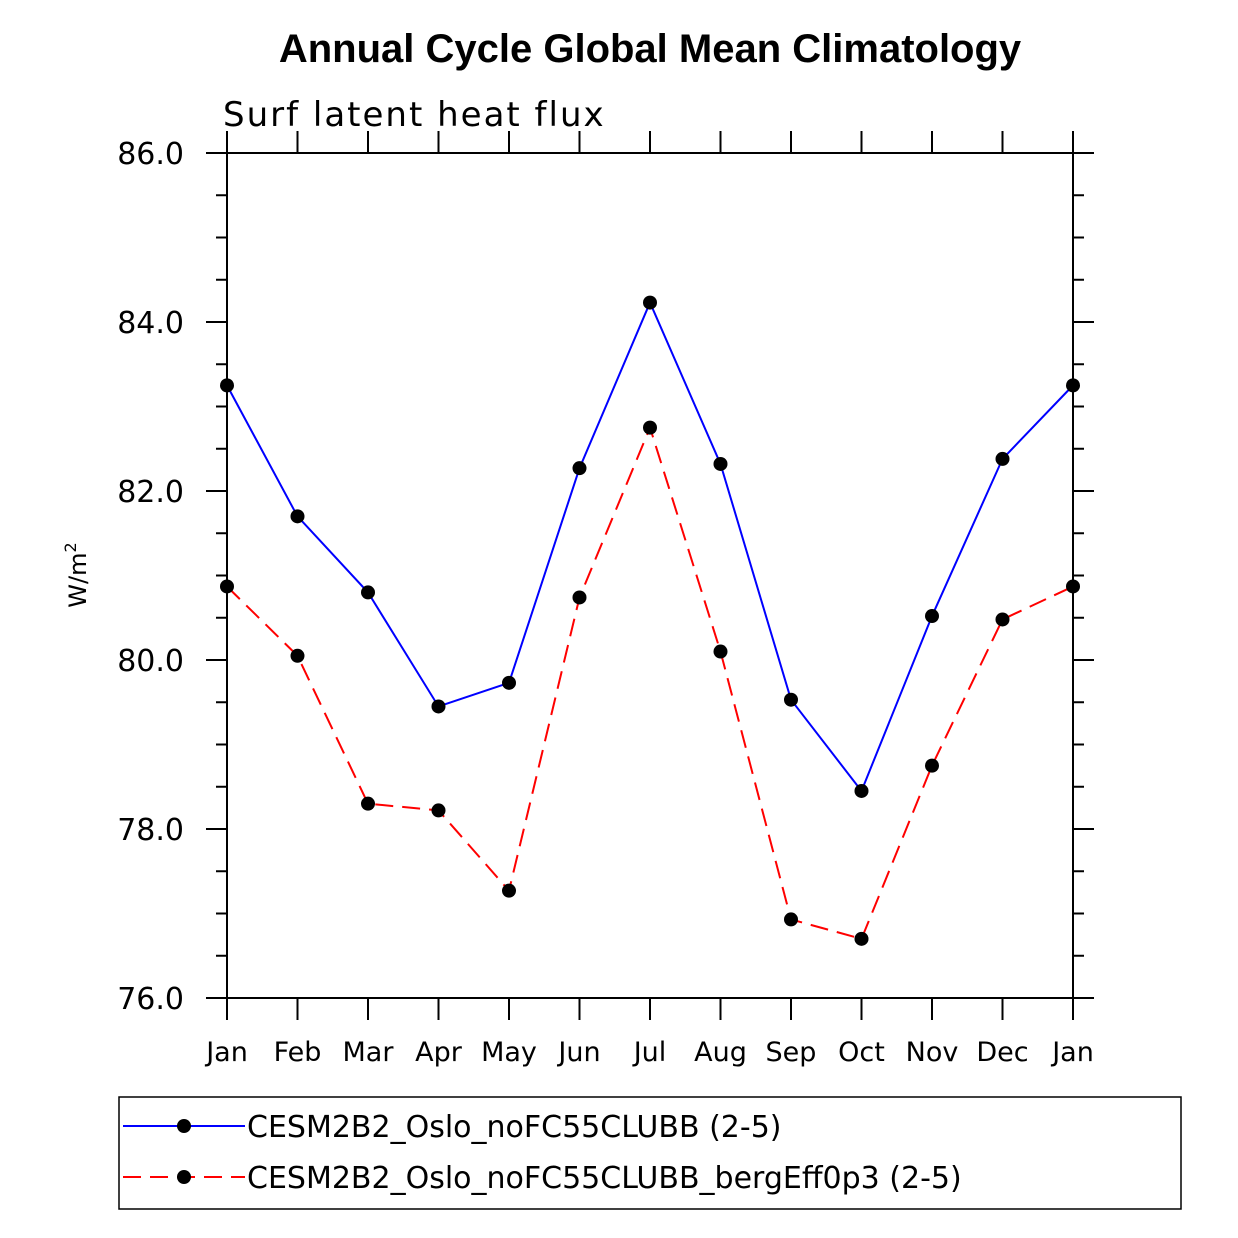  I want to click on legend-label-series-1: CESM2B2_Oslo_noFC55CLUBB (2-5), so click(514, 1127).